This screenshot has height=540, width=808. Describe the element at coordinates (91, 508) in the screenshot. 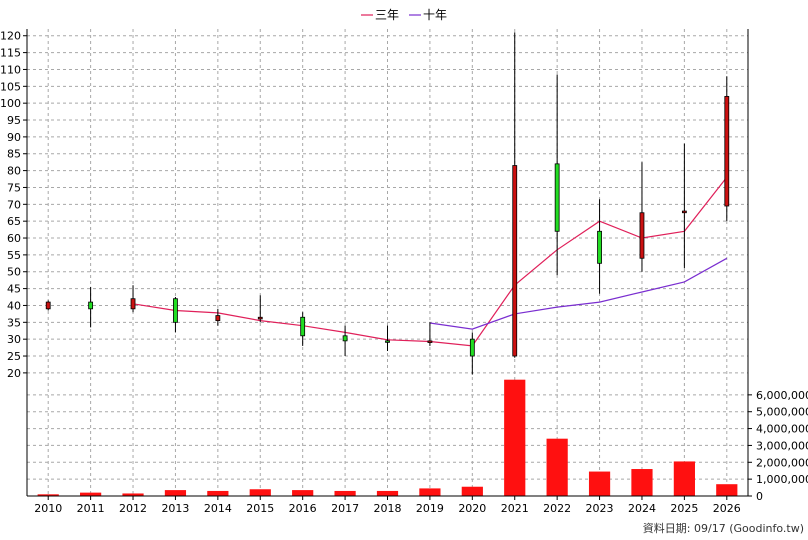

I see `x-tick-label: 2011` at that location.